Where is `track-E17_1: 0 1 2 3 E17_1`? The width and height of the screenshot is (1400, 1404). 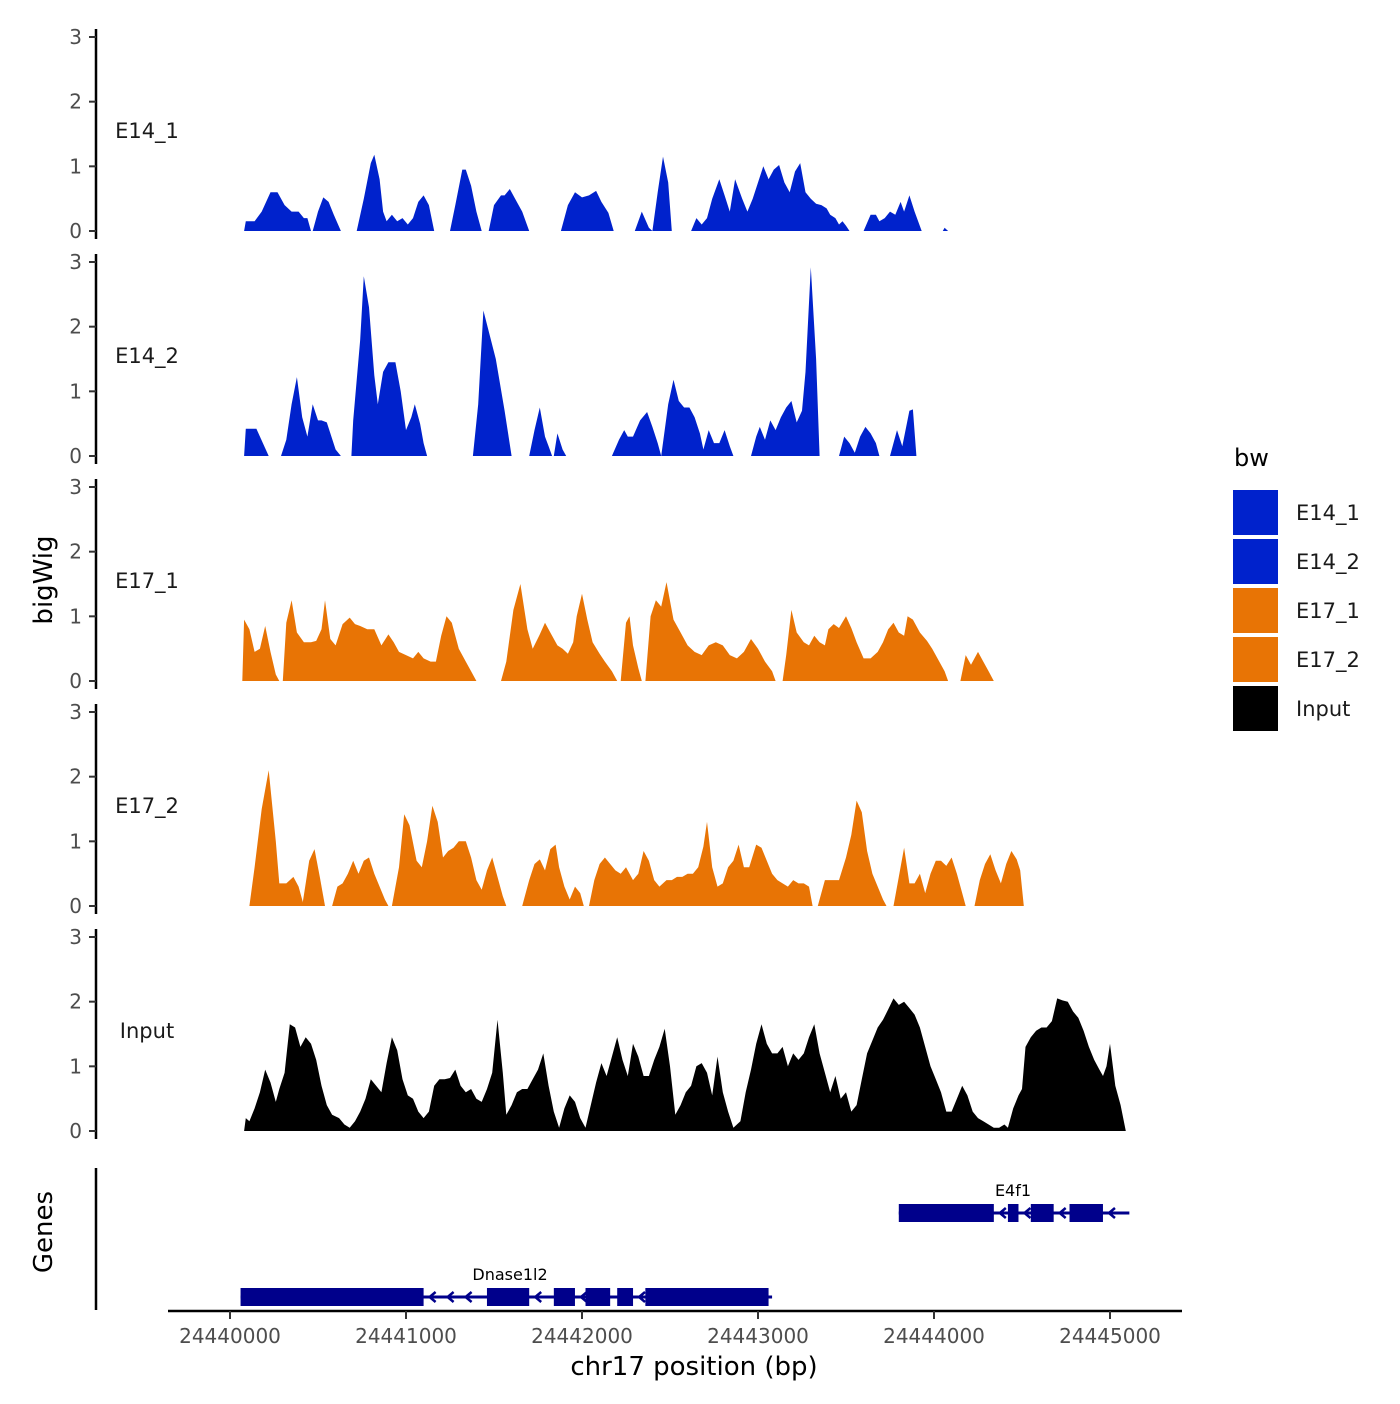
track-E17_1: 0 1 2 3 E17_1 is located at coordinates (531, 584).